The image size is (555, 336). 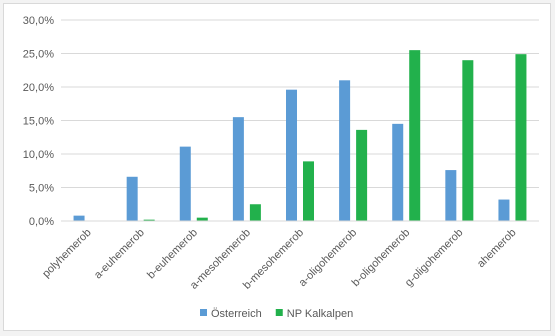 What do you see at coordinates (203, 312) in the screenshot?
I see `legend-swatch-oesterreich` at bounding box center [203, 312].